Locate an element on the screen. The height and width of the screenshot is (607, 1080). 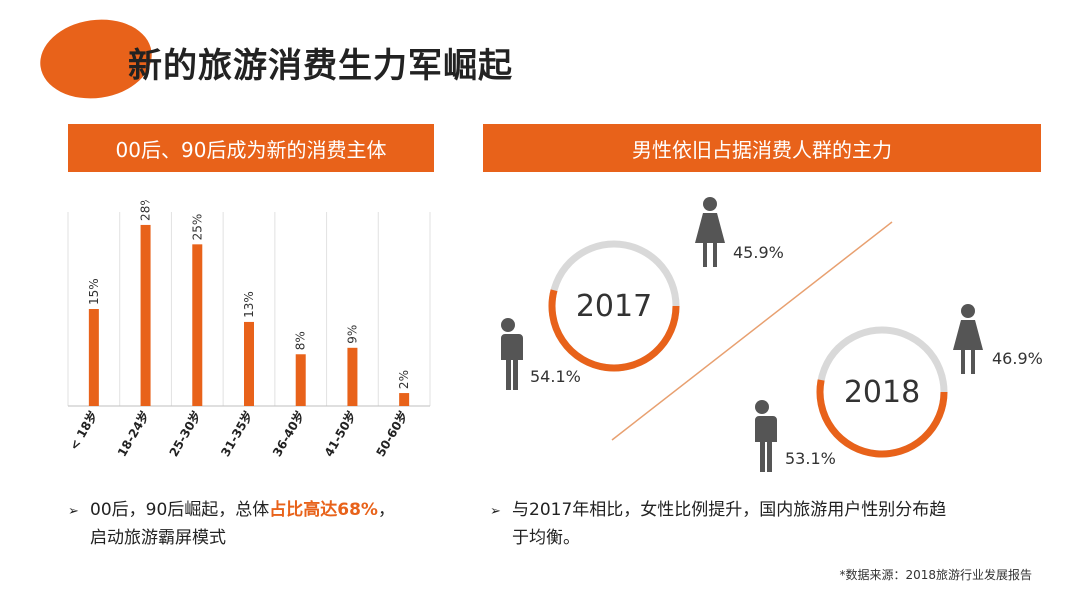
bar-value-label: 28% is located at coordinates (146, 210).